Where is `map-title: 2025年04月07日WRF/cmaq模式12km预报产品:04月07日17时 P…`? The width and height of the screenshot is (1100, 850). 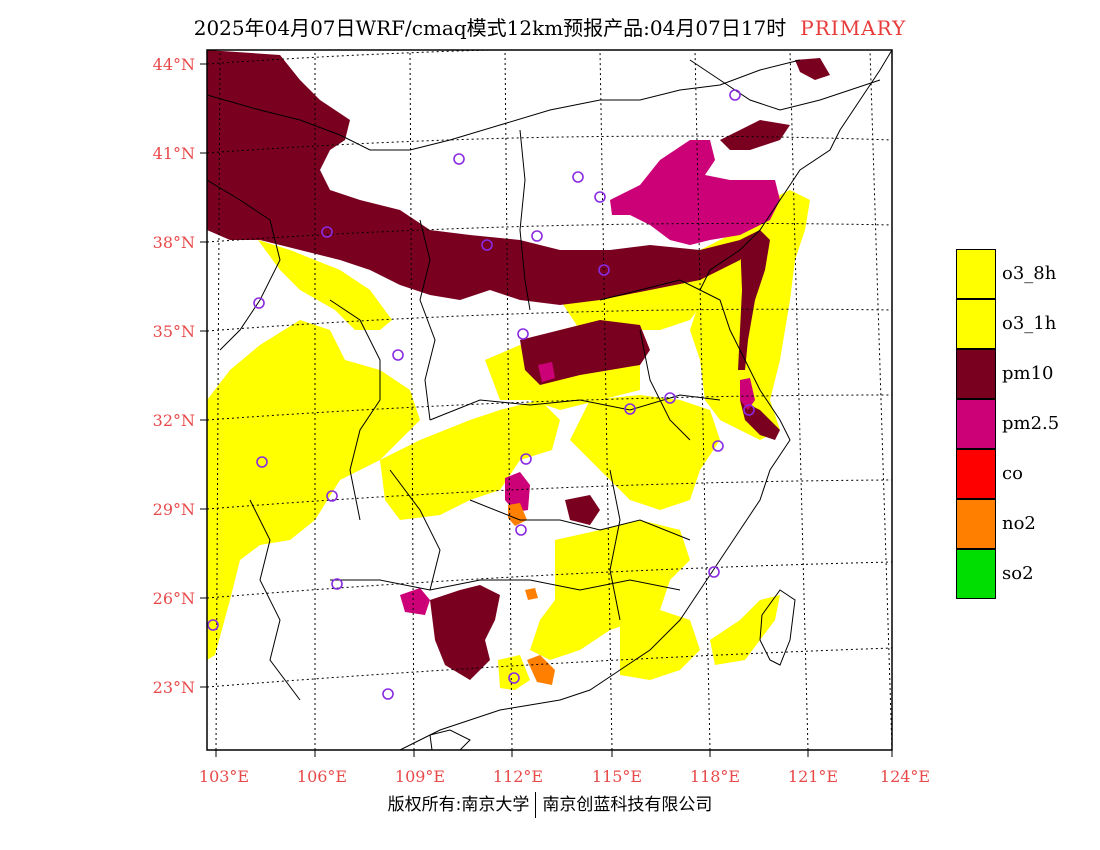
map-title: 2025年04月07日WRF/cmaq模式12km预报产品:04月07日17时 P… is located at coordinates (550, 26).